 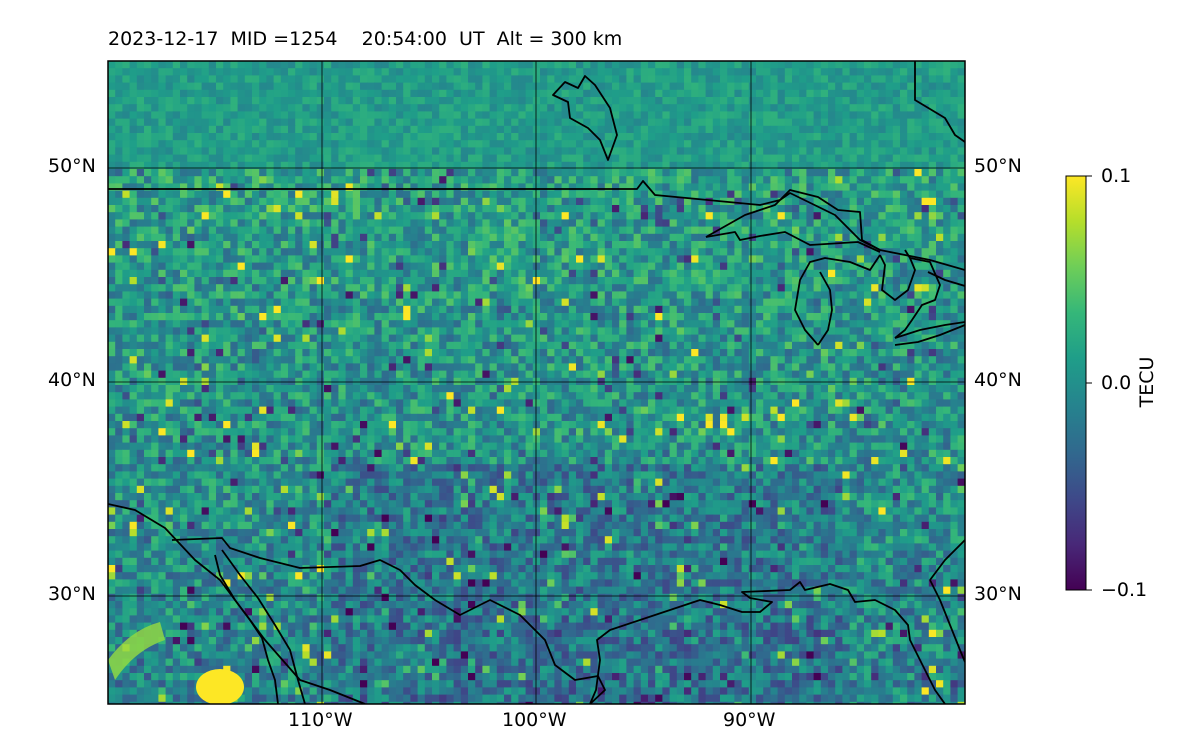 I want to click on gulf-of-california-east, so click(x=263, y=626).